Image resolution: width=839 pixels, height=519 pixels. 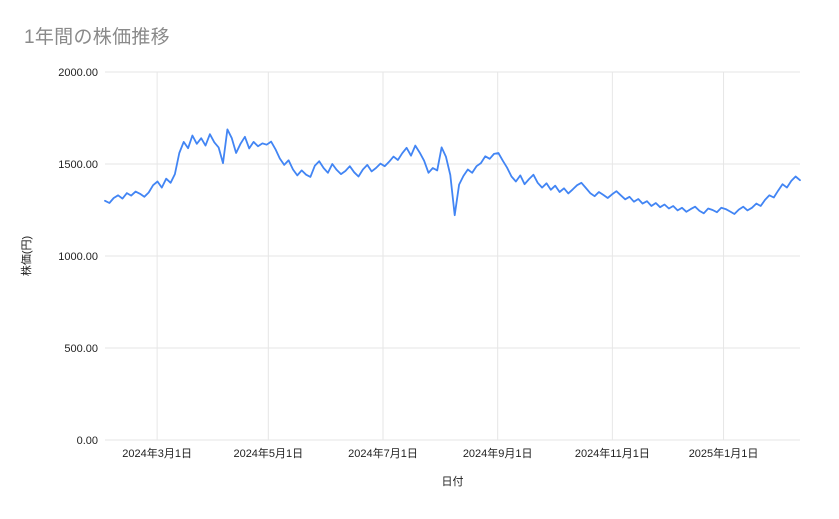 What do you see at coordinates (724, 453) in the screenshot?
I see `x-axis-tick-label: 2025年1月1日` at bounding box center [724, 453].